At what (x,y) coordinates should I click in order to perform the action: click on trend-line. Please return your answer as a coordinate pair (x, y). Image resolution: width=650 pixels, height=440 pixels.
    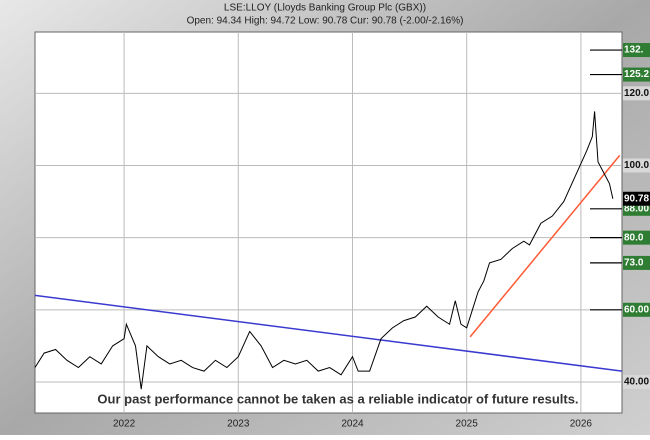
    Looking at the image, I should click on (545, 246).